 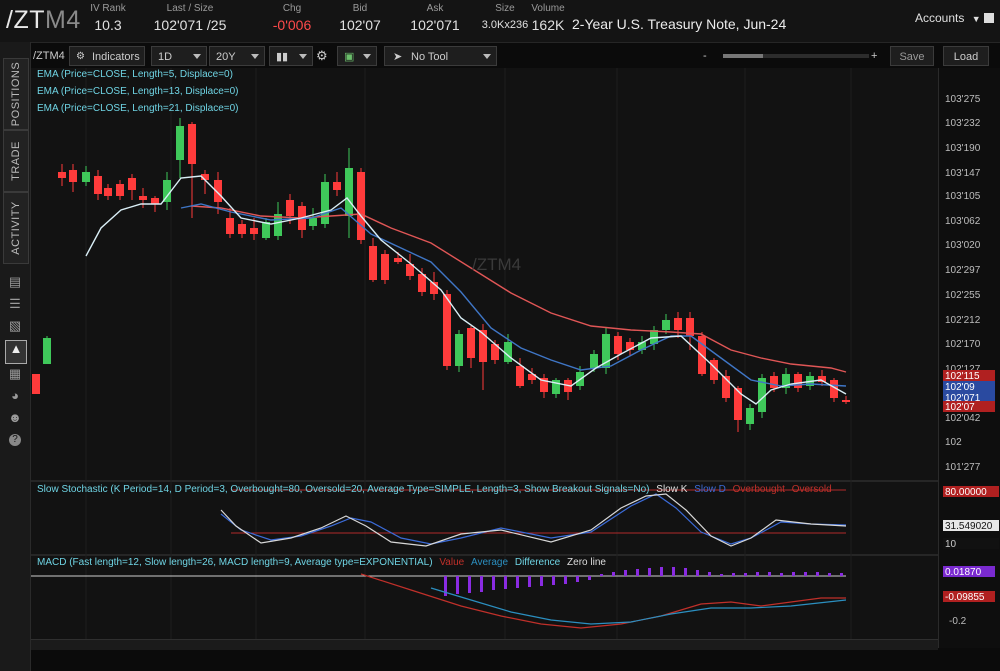 I want to click on price-tick: 103'062, so click(x=963, y=221).